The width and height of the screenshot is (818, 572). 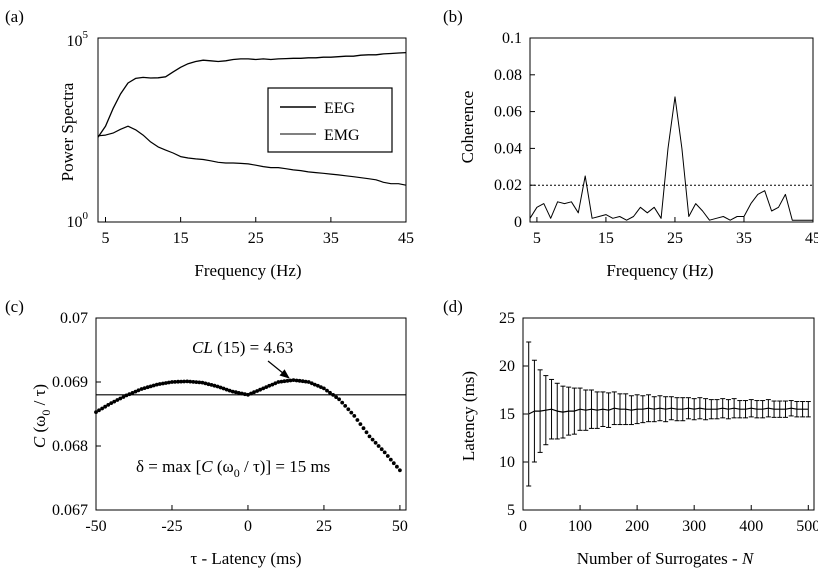 What do you see at coordinates (252, 155) in the screenshot?
I see `a-series-eeg-line` at bounding box center [252, 155].